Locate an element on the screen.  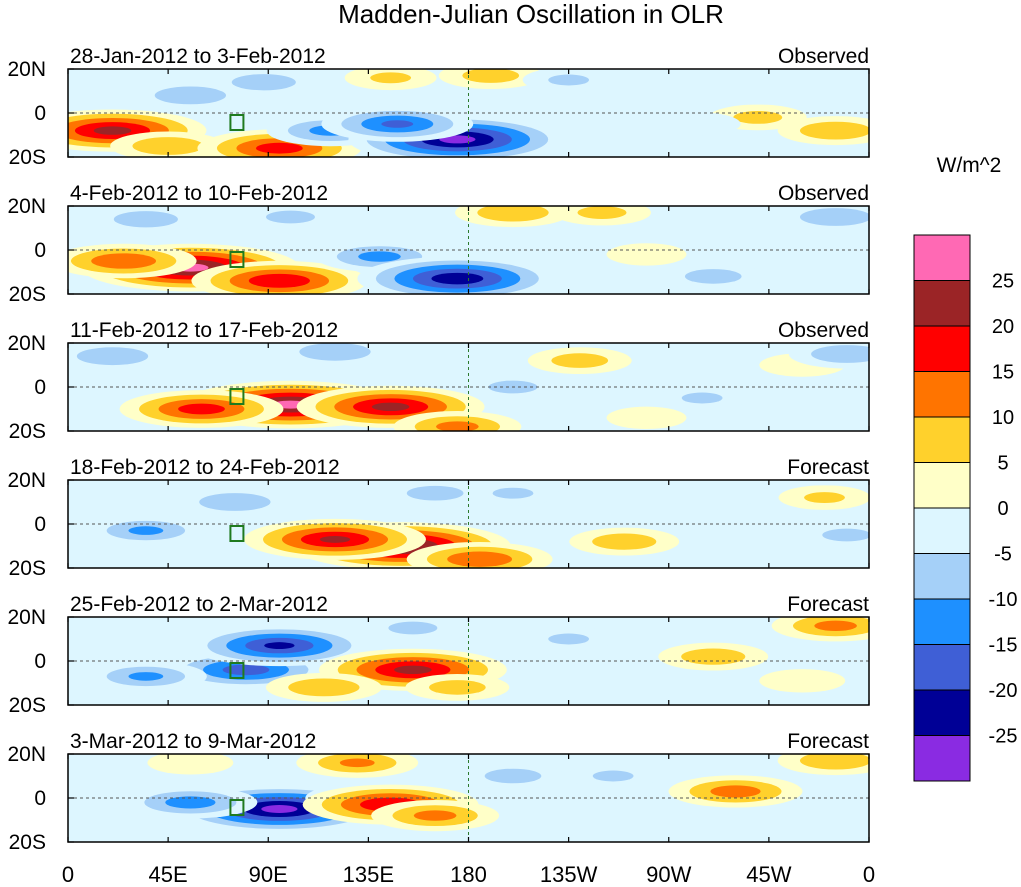
colorbar-level-label: -20 is located at coordinates (1003, 691).